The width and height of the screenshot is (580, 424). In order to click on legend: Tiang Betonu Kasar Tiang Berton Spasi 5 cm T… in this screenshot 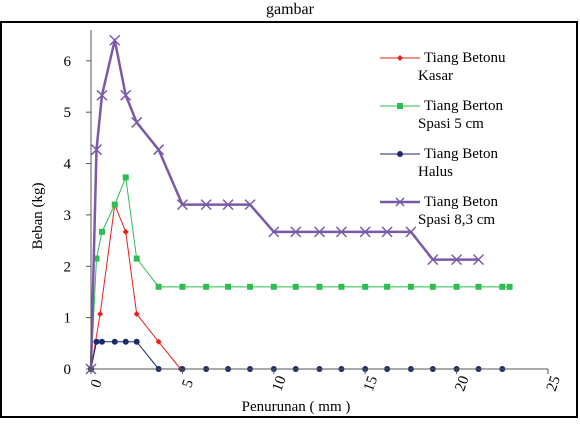, I will do `click(443, 139)`.